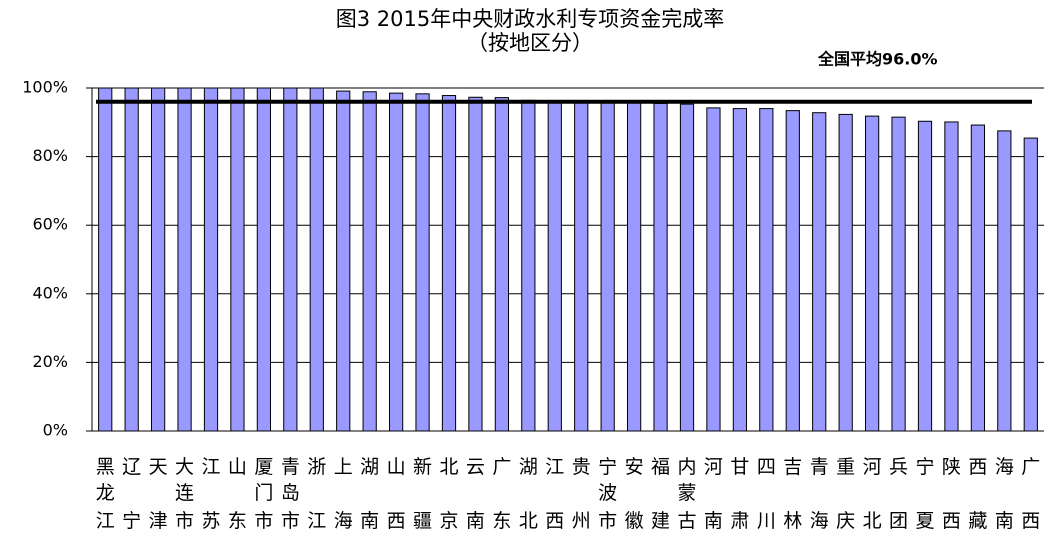 This screenshot has height=534, width=1044. I want to click on x-tick-label: 辽宁, so click(131, 494).